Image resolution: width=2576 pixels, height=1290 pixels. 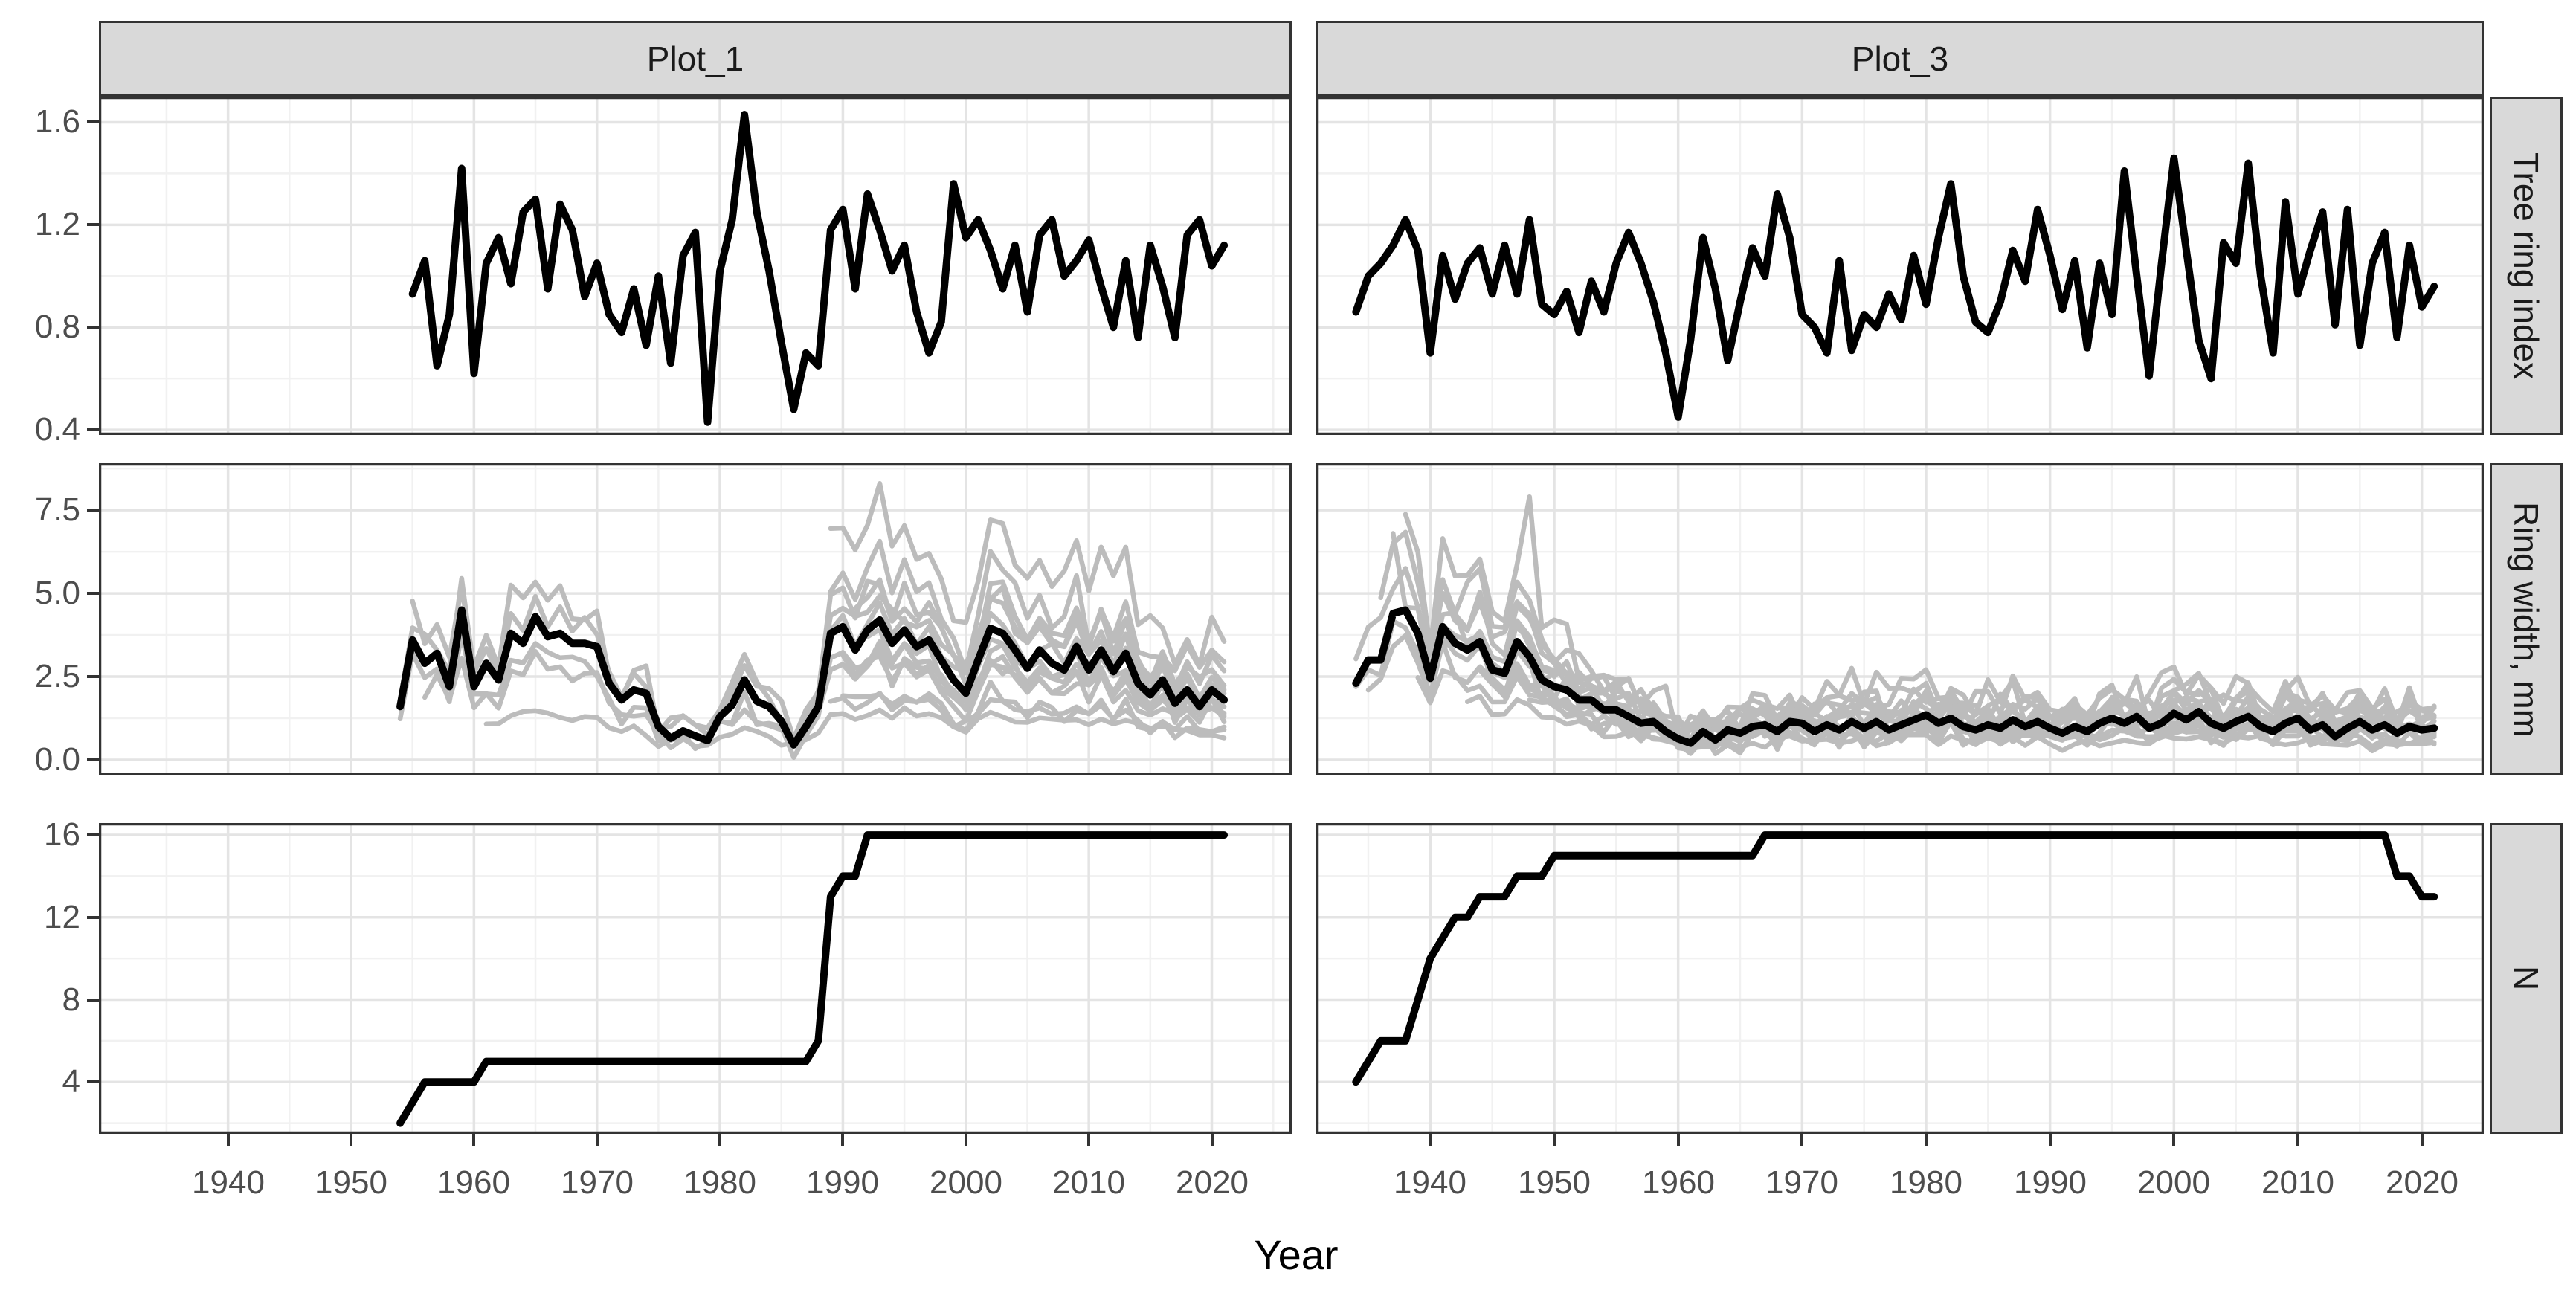 I want to click on y-axis-tick-label: 5.0, so click(x=57, y=593).